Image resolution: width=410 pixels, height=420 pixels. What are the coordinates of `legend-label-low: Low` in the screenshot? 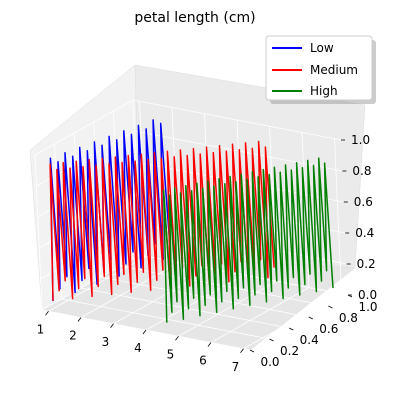 It's located at (322, 48).